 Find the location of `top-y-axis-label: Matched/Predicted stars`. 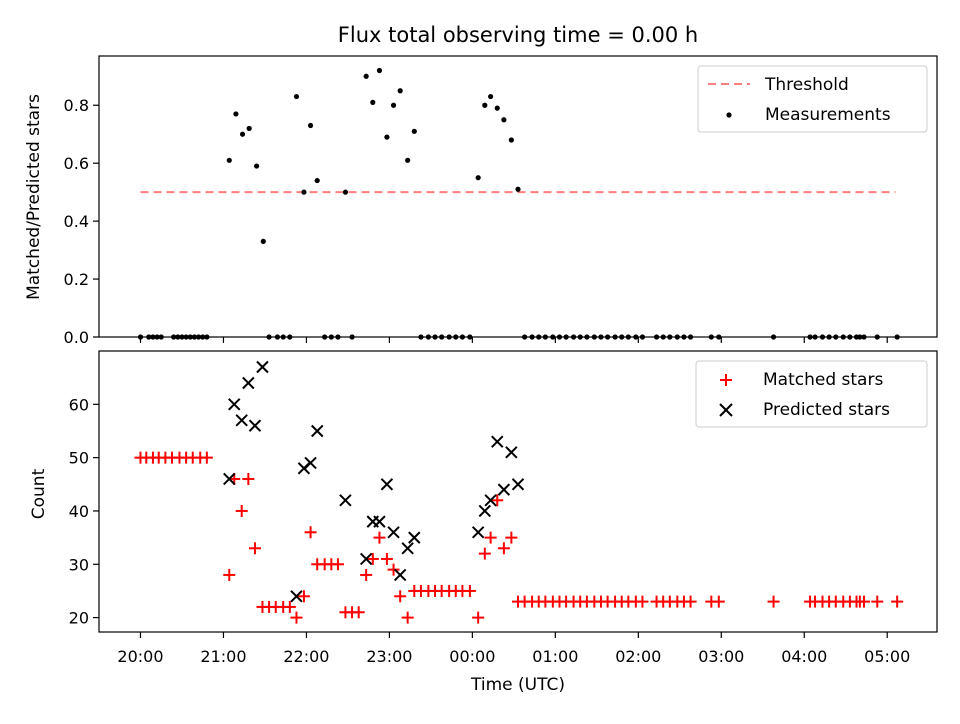

top-y-axis-label: Matched/Predicted stars is located at coordinates (34, 197).